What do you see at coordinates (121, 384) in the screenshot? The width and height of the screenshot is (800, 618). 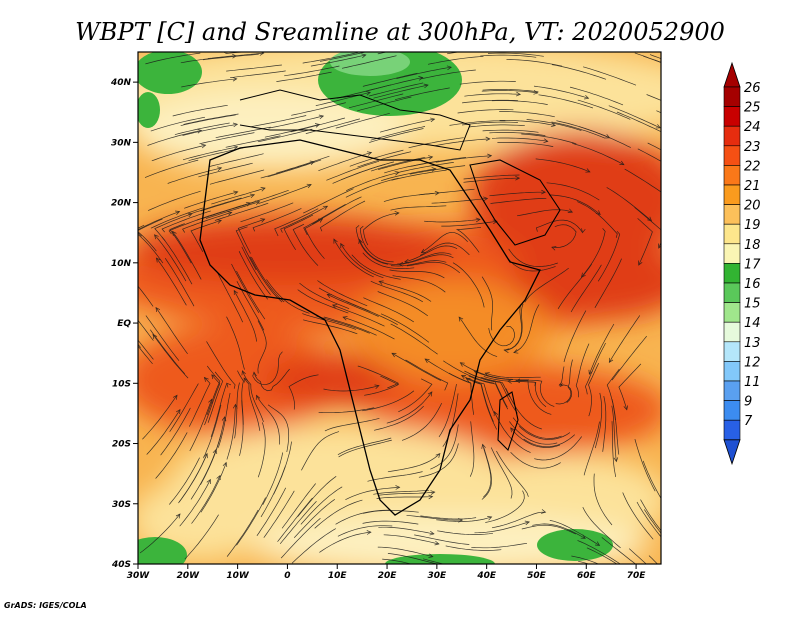 I see `lat-tick-label: 10S` at bounding box center [121, 384].